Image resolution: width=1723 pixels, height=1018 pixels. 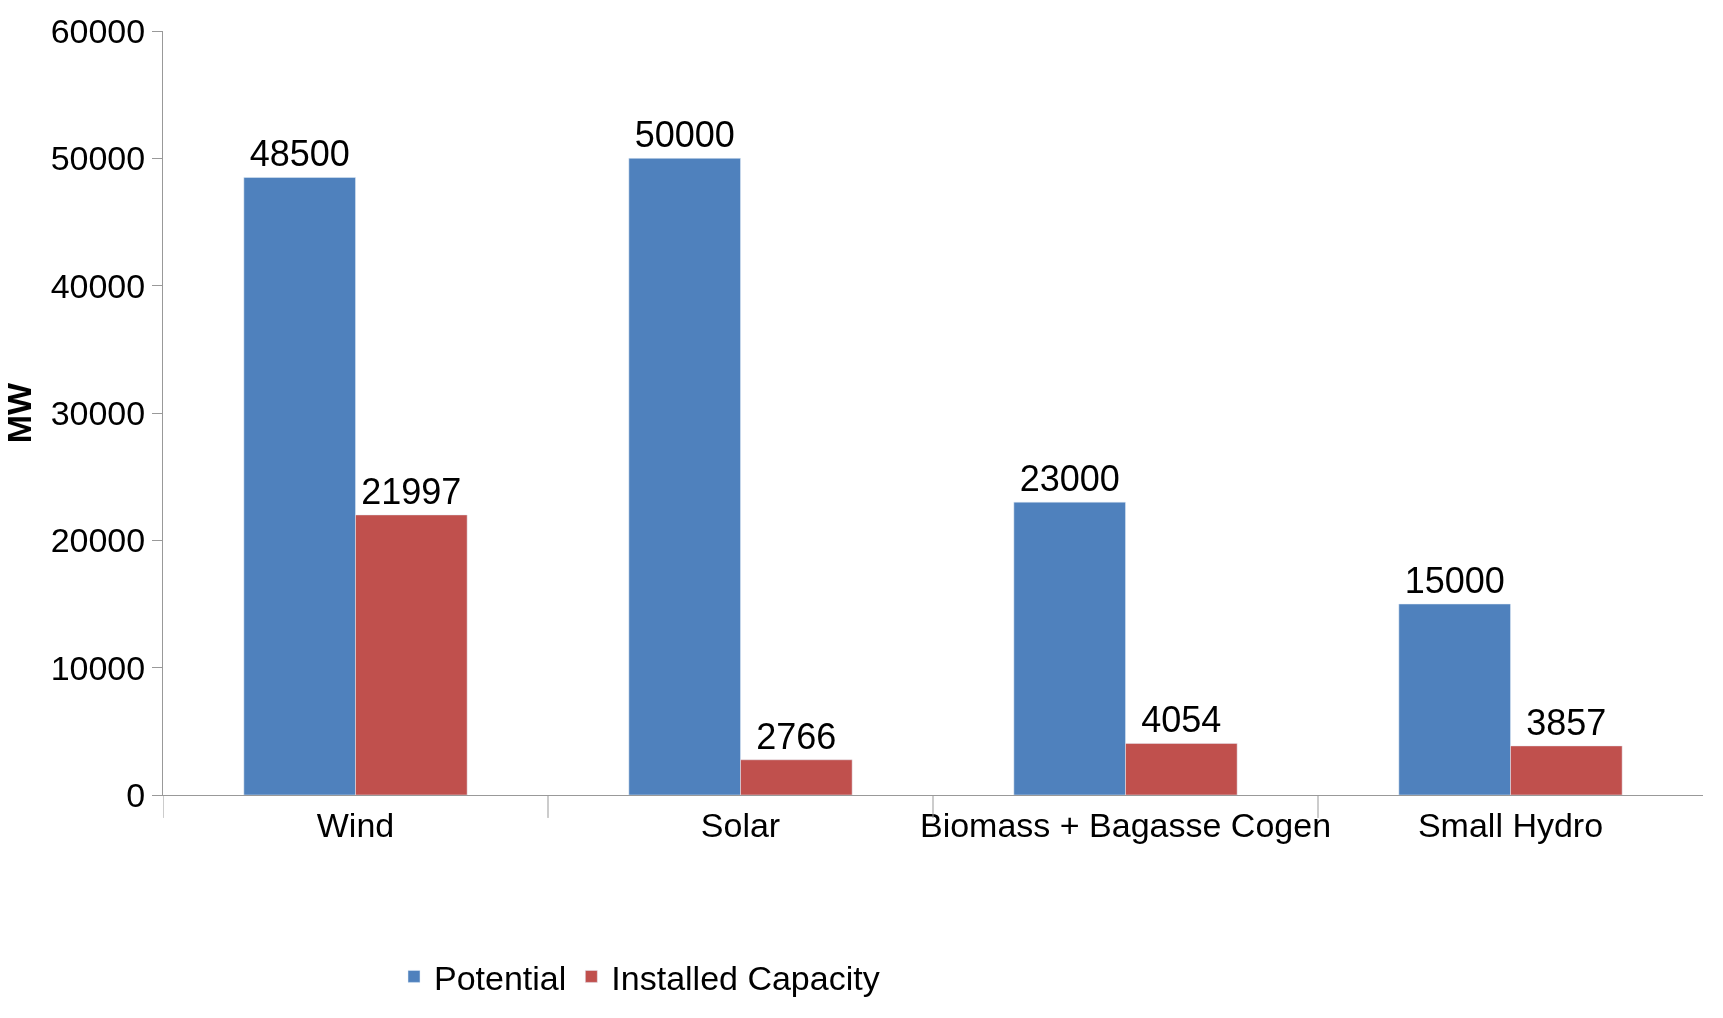 I want to click on legend-label: Installed Capacity, so click(x=745, y=977).